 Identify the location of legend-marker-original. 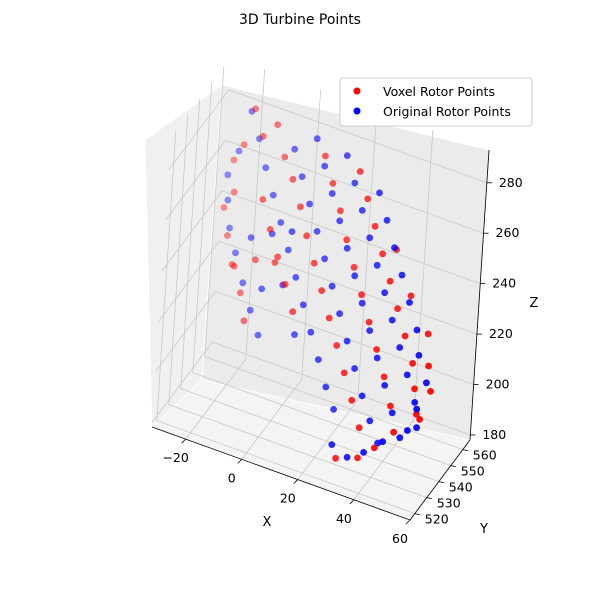
(357, 111).